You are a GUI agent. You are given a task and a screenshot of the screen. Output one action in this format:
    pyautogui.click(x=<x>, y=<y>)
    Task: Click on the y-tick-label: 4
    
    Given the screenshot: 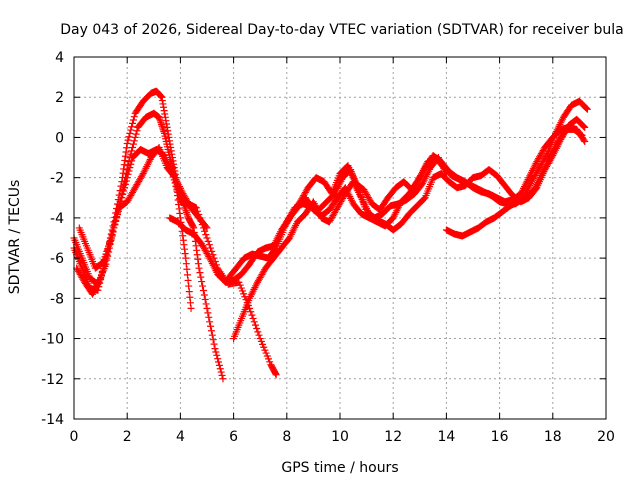 What is the action you would take?
    pyautogui.click(x=59, y=58)
    